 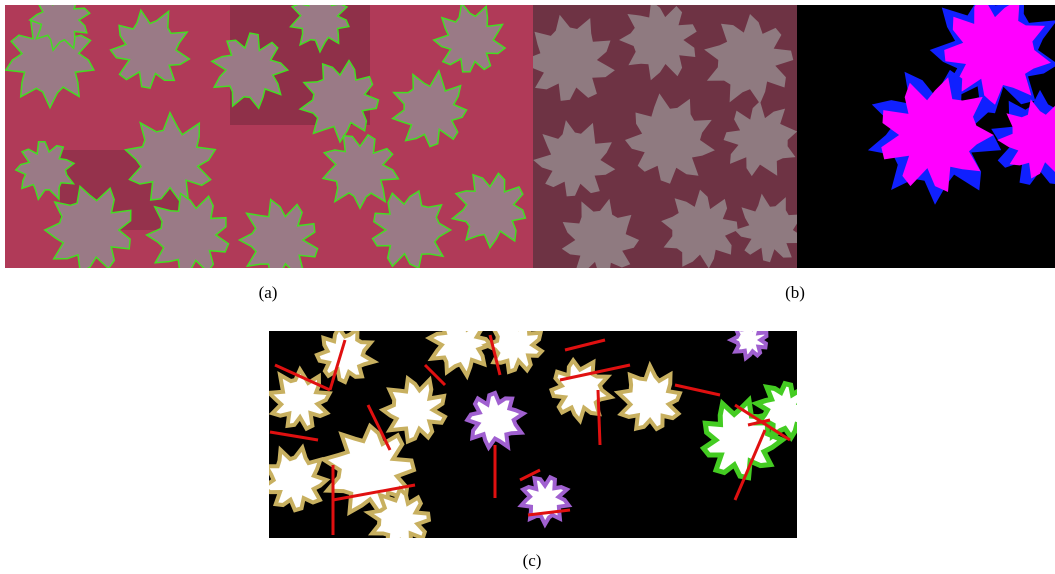 I want to click on caption: (b), so click(x=795, y=292).